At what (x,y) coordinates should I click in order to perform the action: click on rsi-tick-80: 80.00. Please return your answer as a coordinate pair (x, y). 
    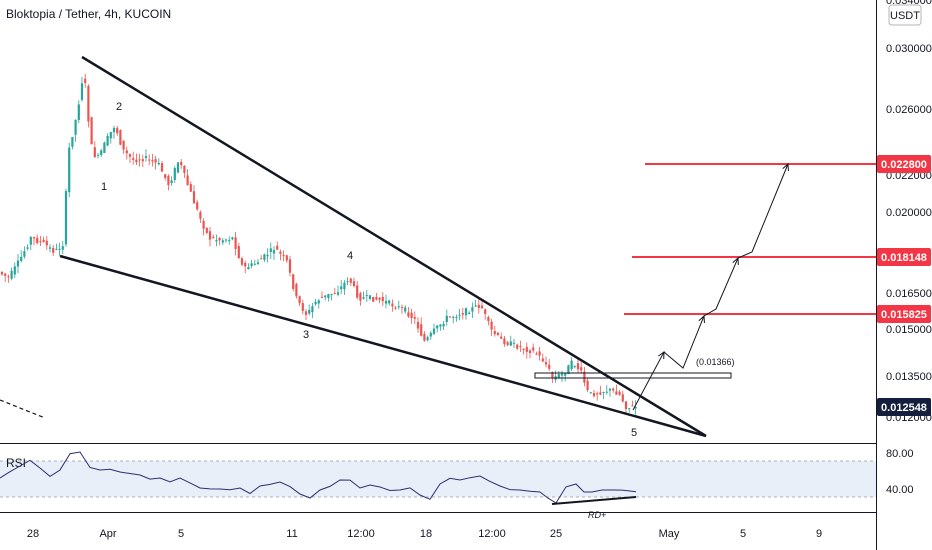
    Looking at the image, I should click on (900, 454).